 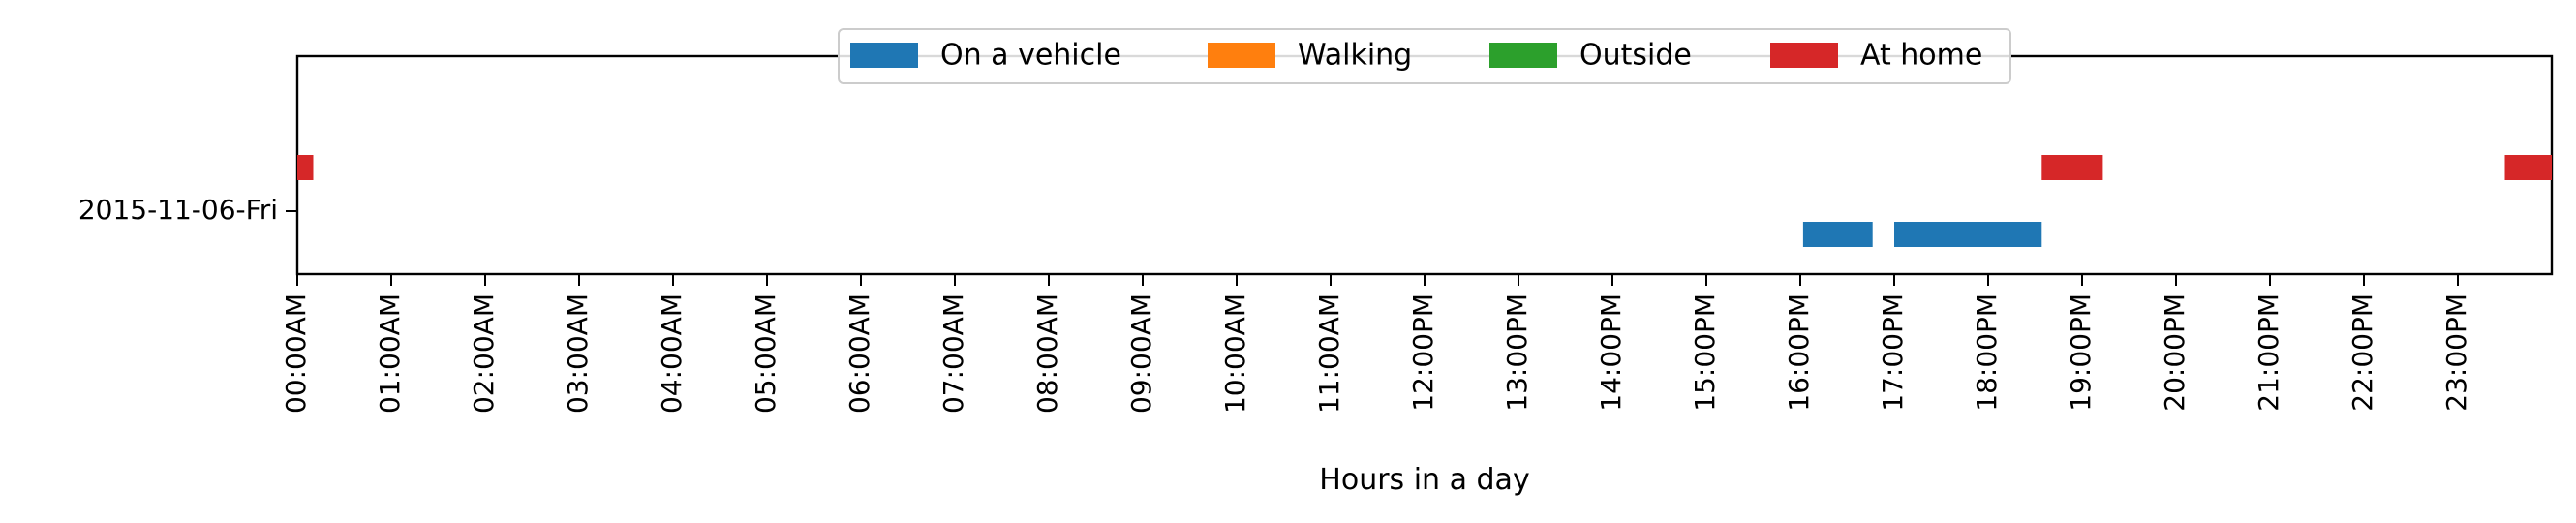 I want to click on x-tick-label: 20:00PM, so click(x=2175, y=352).